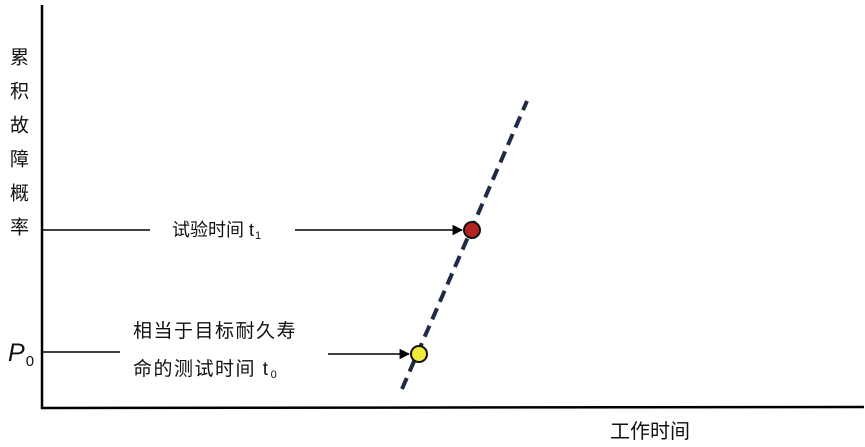 The image size is (865, 447). I want to click on y-axis-label: 累积故障概率, so click(17, 149).